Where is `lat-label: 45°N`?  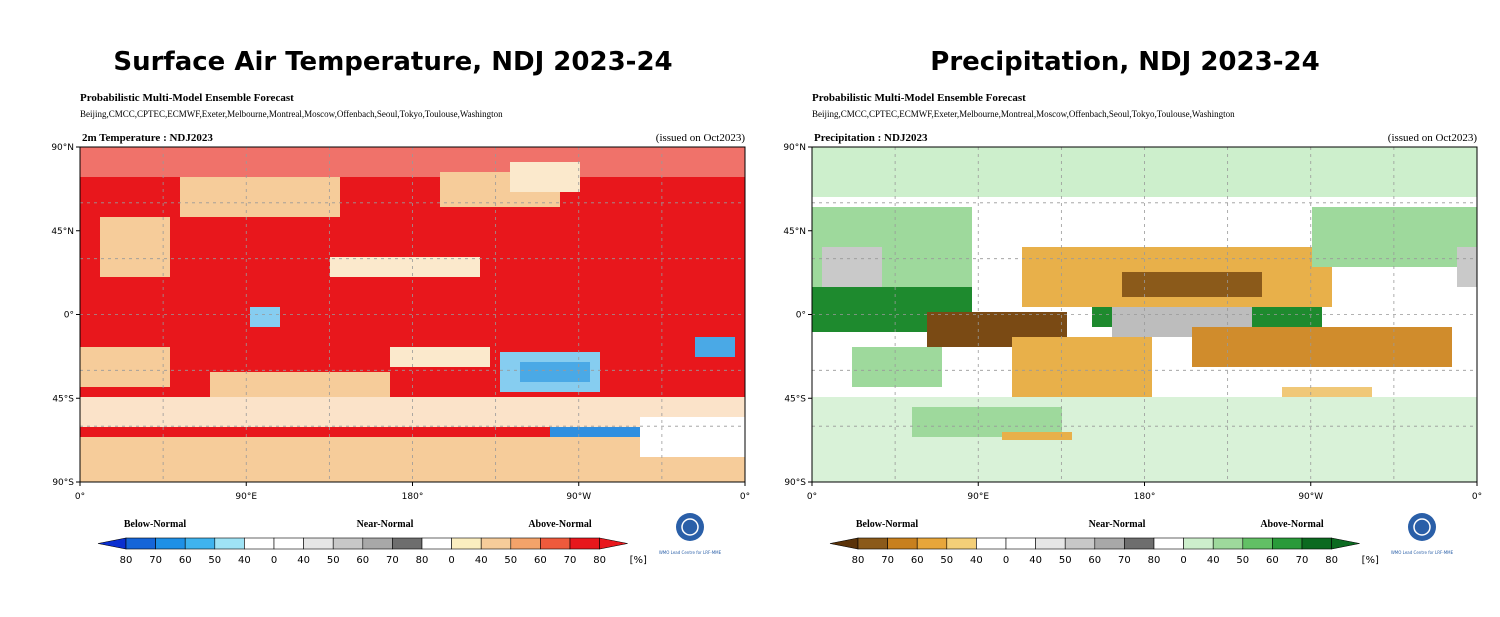 lat-label: 45°N is located at coordinates (62, 232).